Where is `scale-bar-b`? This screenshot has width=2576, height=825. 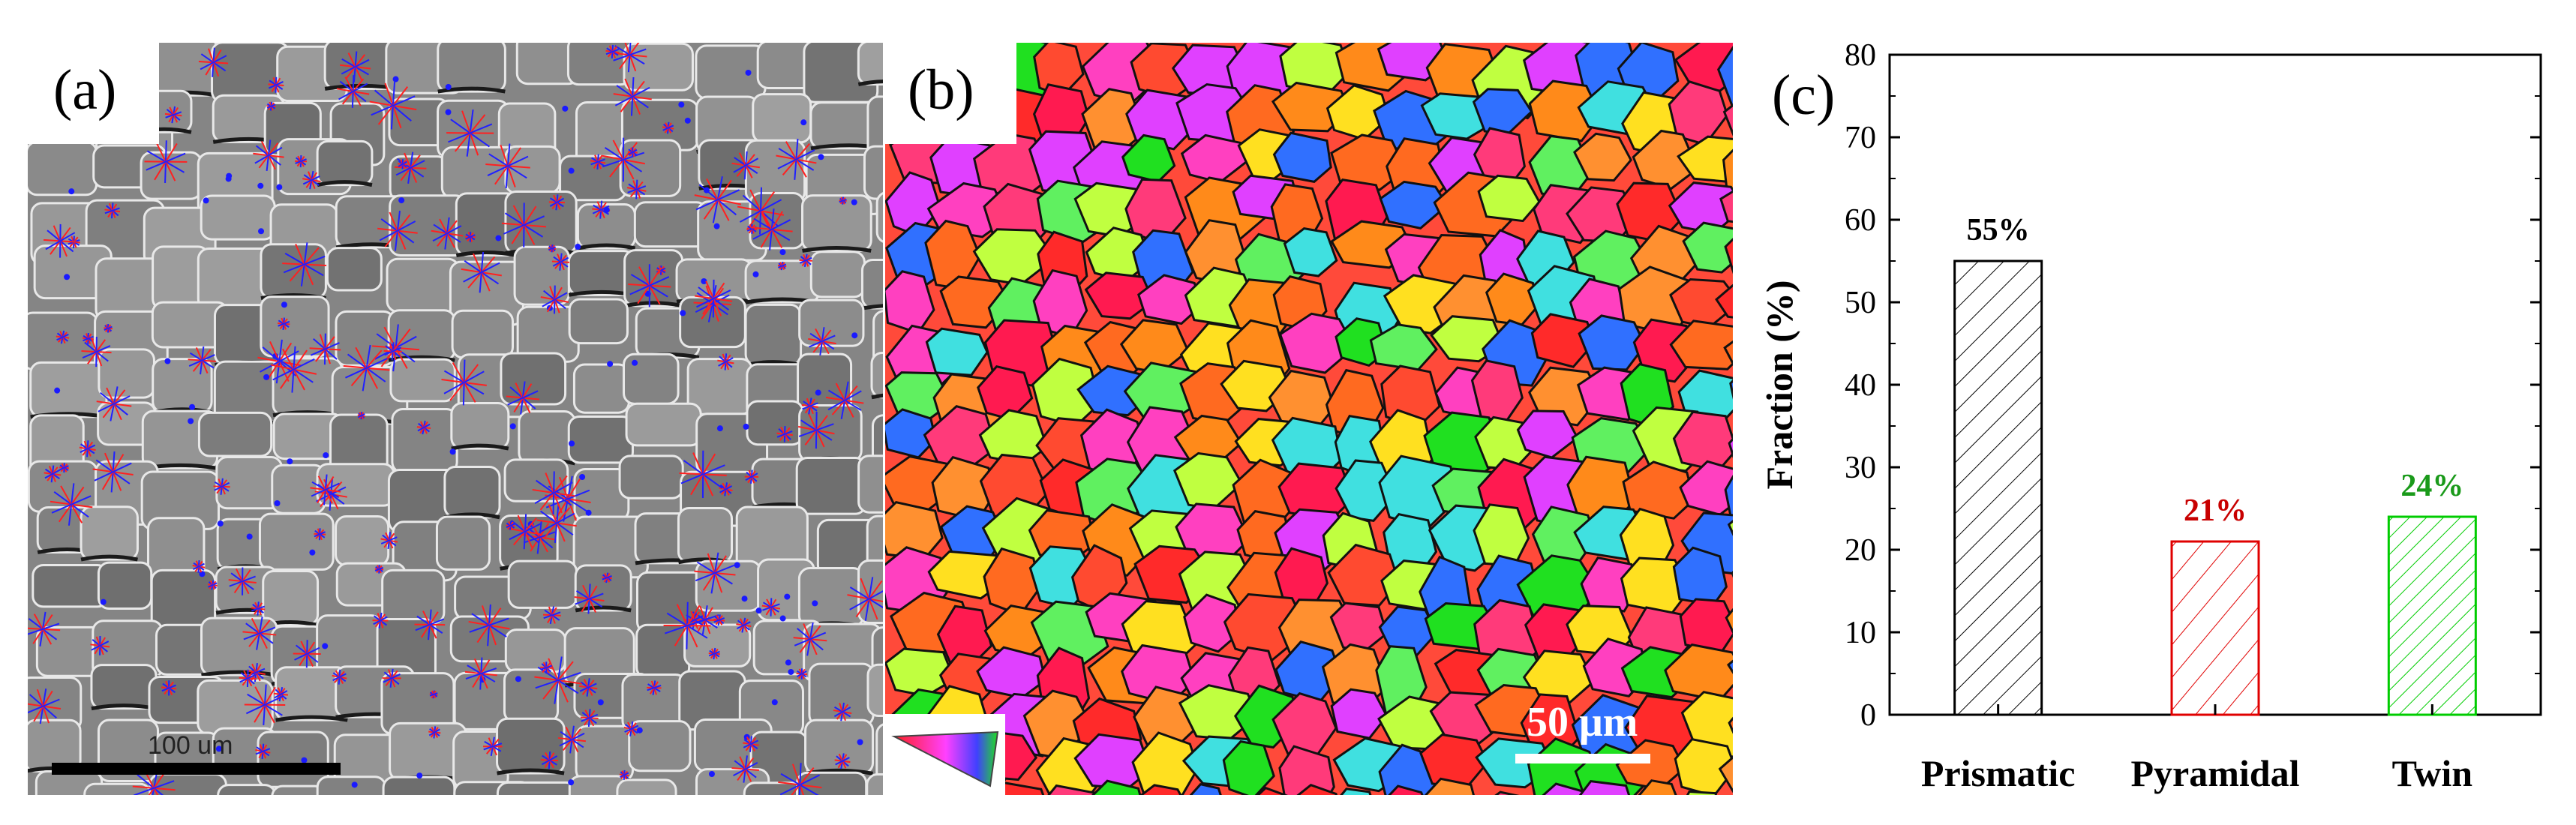 scale-bar-b is located at coordinates (1582, 759).